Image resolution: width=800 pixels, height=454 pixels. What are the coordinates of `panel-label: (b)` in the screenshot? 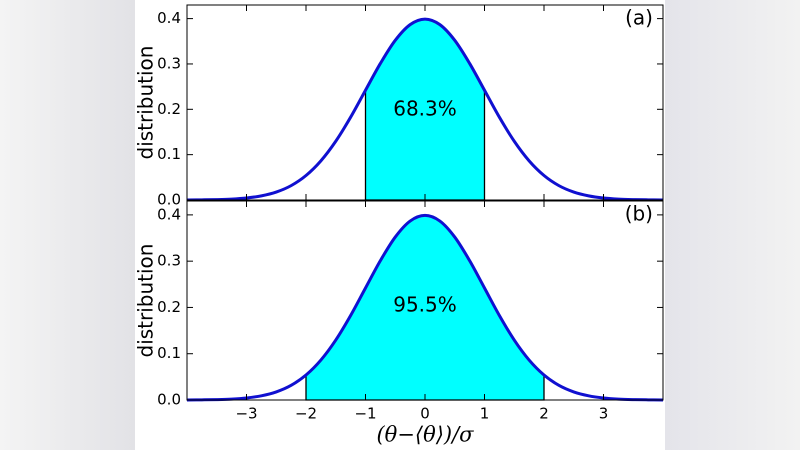 It's located at (639, 214).